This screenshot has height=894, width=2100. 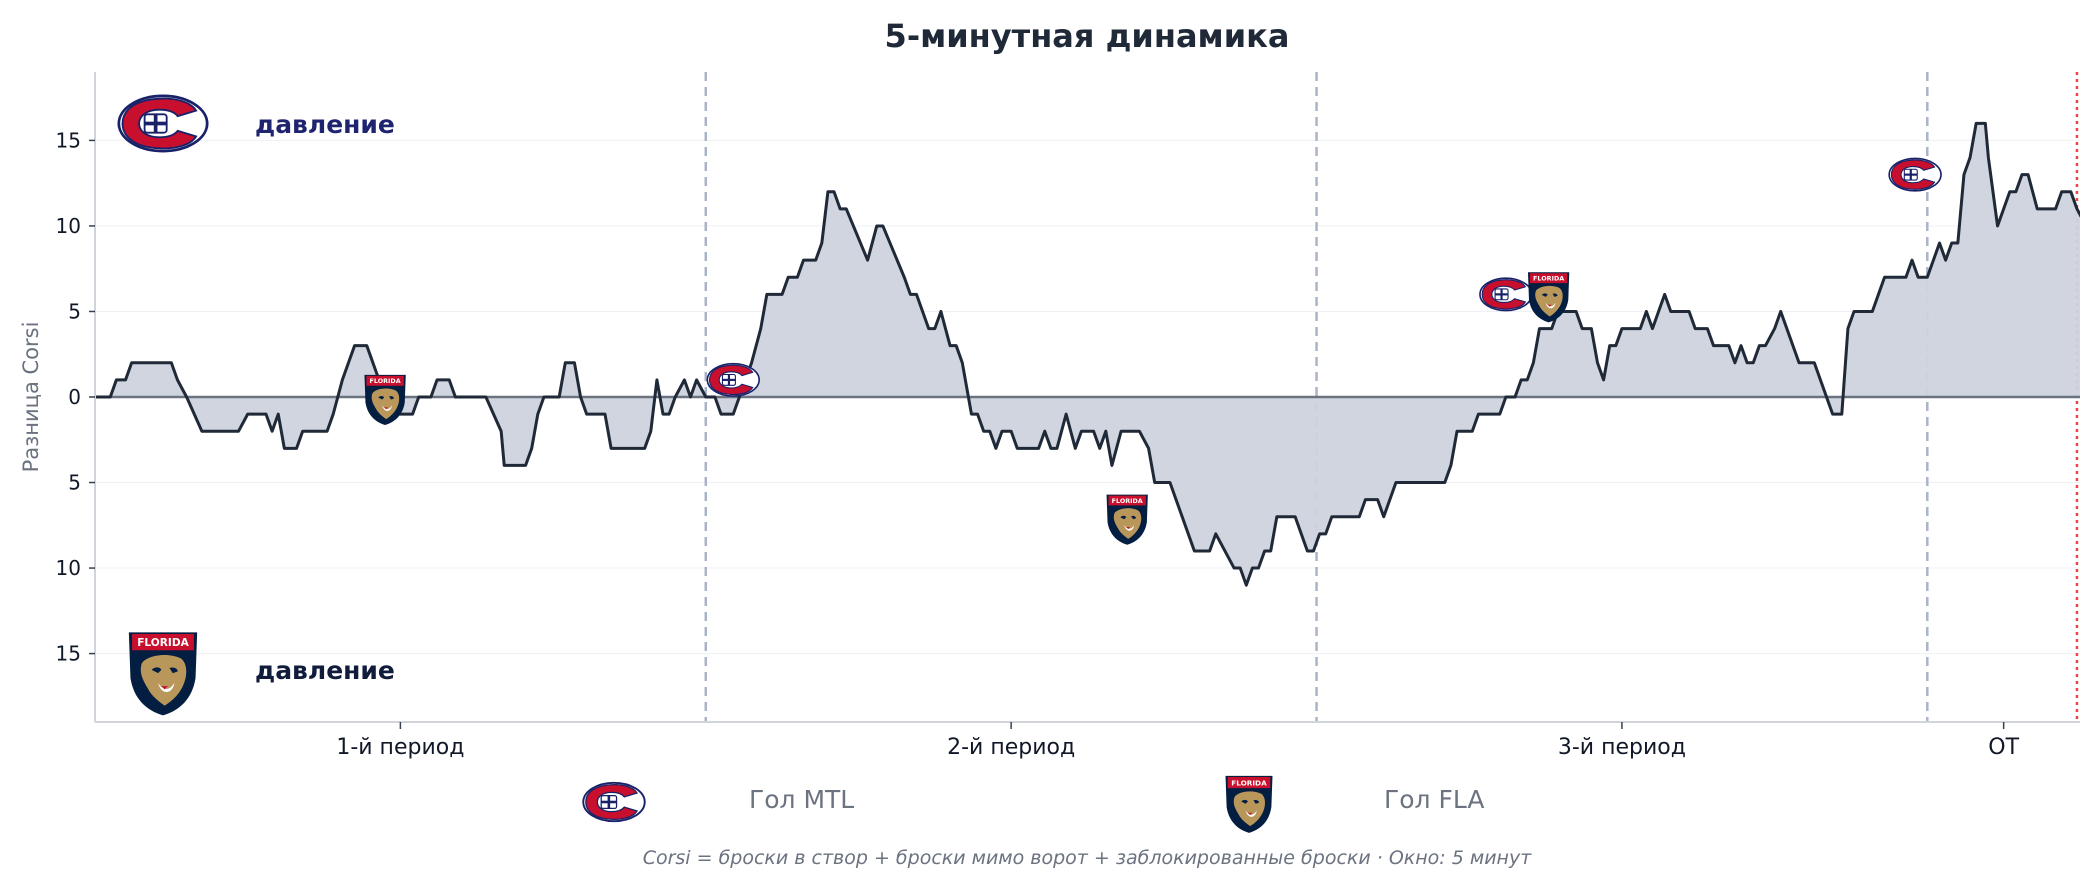 I want to click on fla-logo-icon, so click(x=163, y=674).